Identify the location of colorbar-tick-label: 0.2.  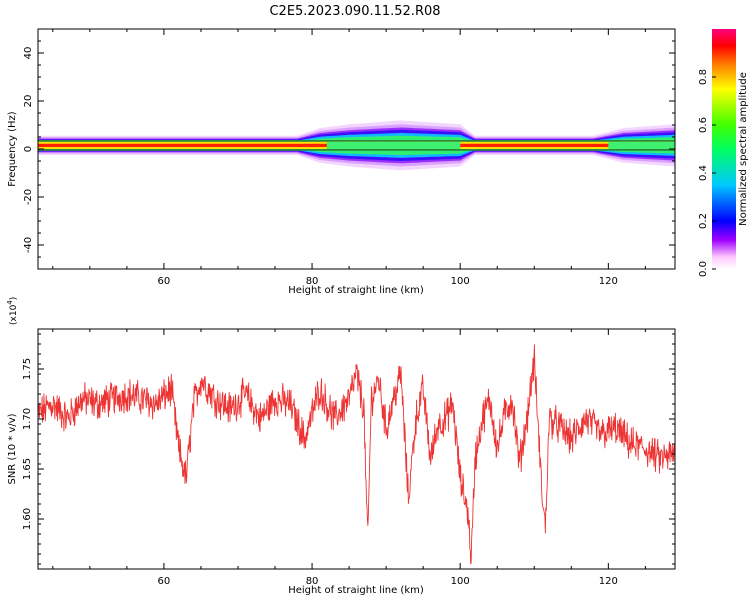
(703, 221).